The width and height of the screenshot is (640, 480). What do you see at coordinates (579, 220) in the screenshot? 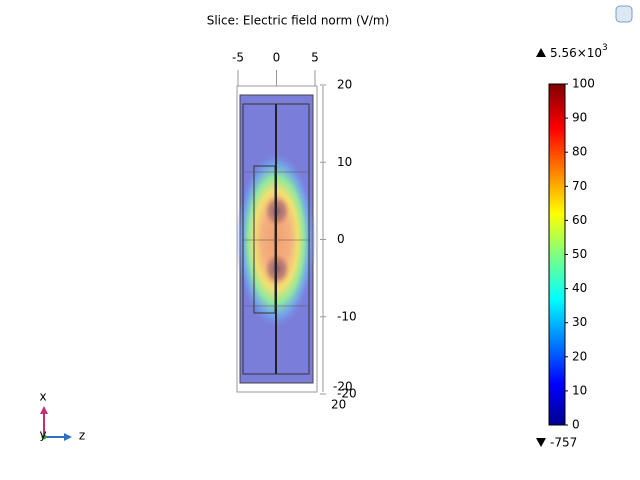
I see `colorbar-tick-label: 60` at bounding box center [579, 220].